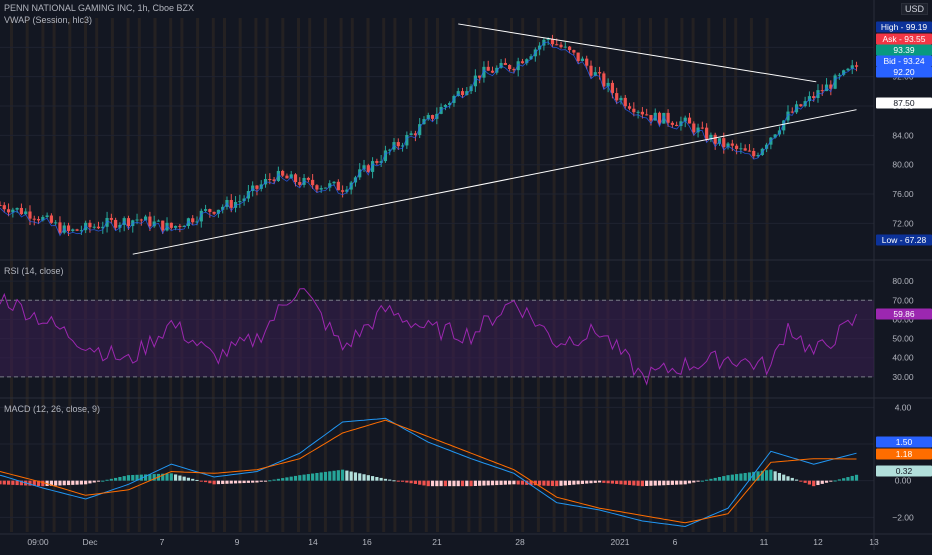 Image resolution: width=932 pixels, height=555 pixels. What do you see at coordinates (904, 27) in the screenshot?
I see `price-badge` at bounding box center [904, 27].